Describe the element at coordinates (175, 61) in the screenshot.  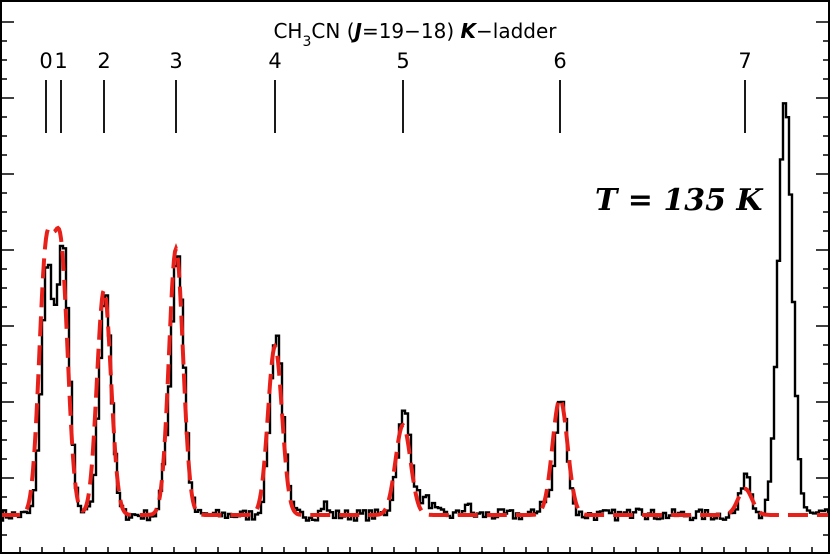
I see `k-label-3: 3` at that location.